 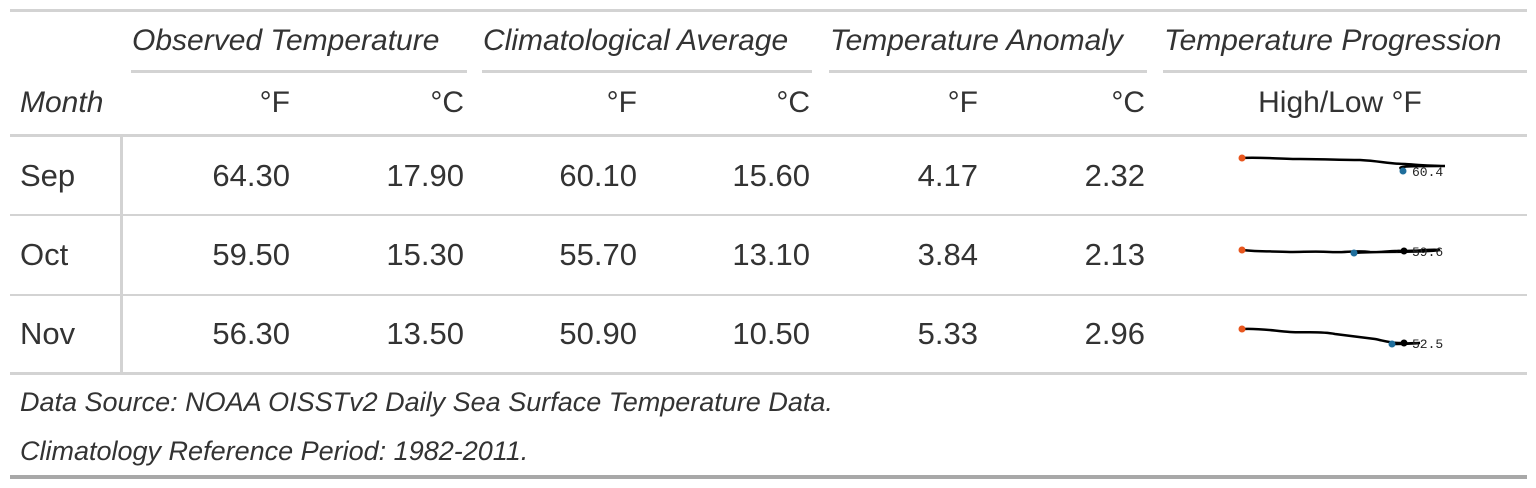 I want to click on sparkline-end-label: 59.6, so click(x=1427, y=252).